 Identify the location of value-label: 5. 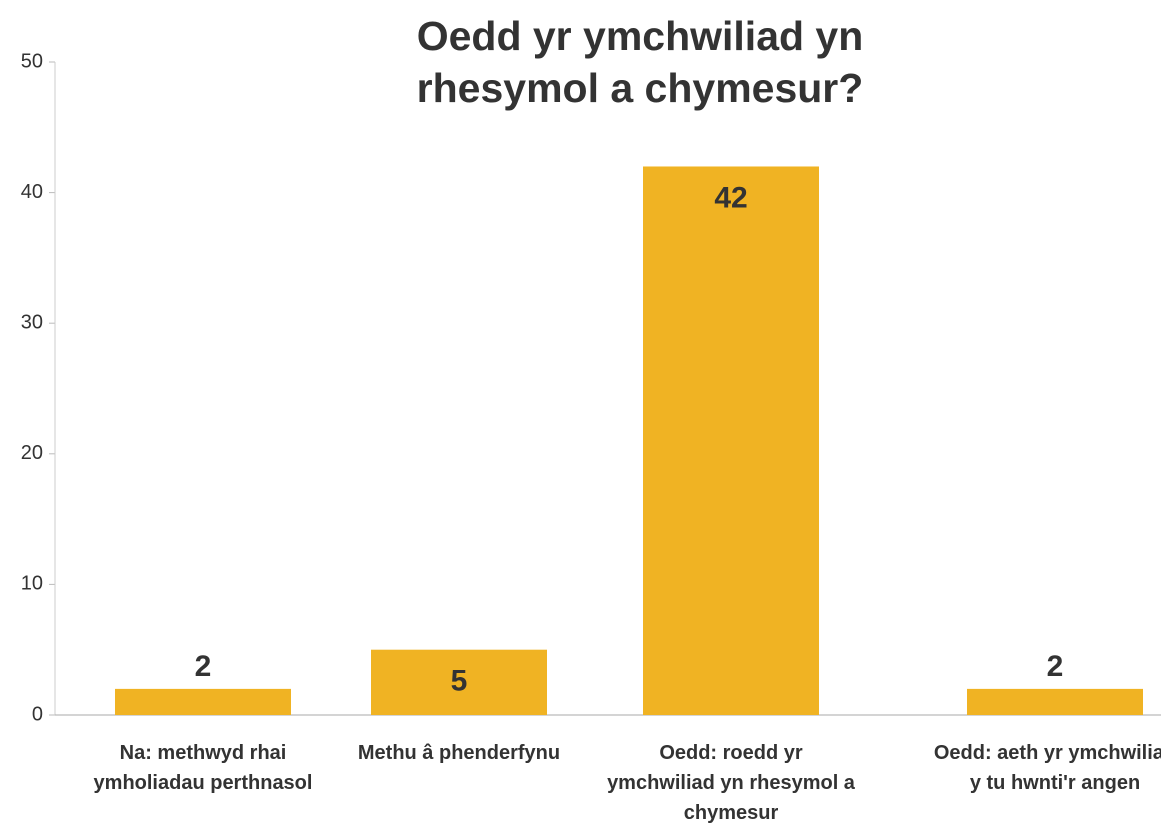
(459, 681).